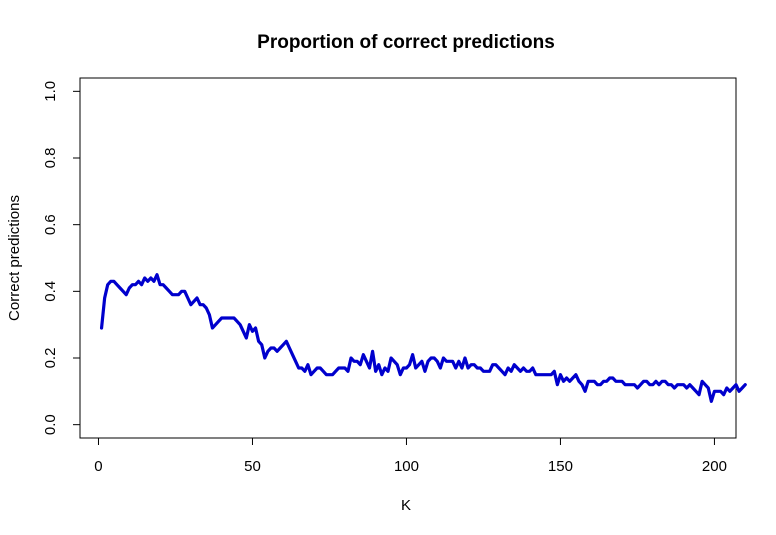  Describe the element at coordinates (560, 466) in the screenshot. I see `x-tick-label: 150` at that location.